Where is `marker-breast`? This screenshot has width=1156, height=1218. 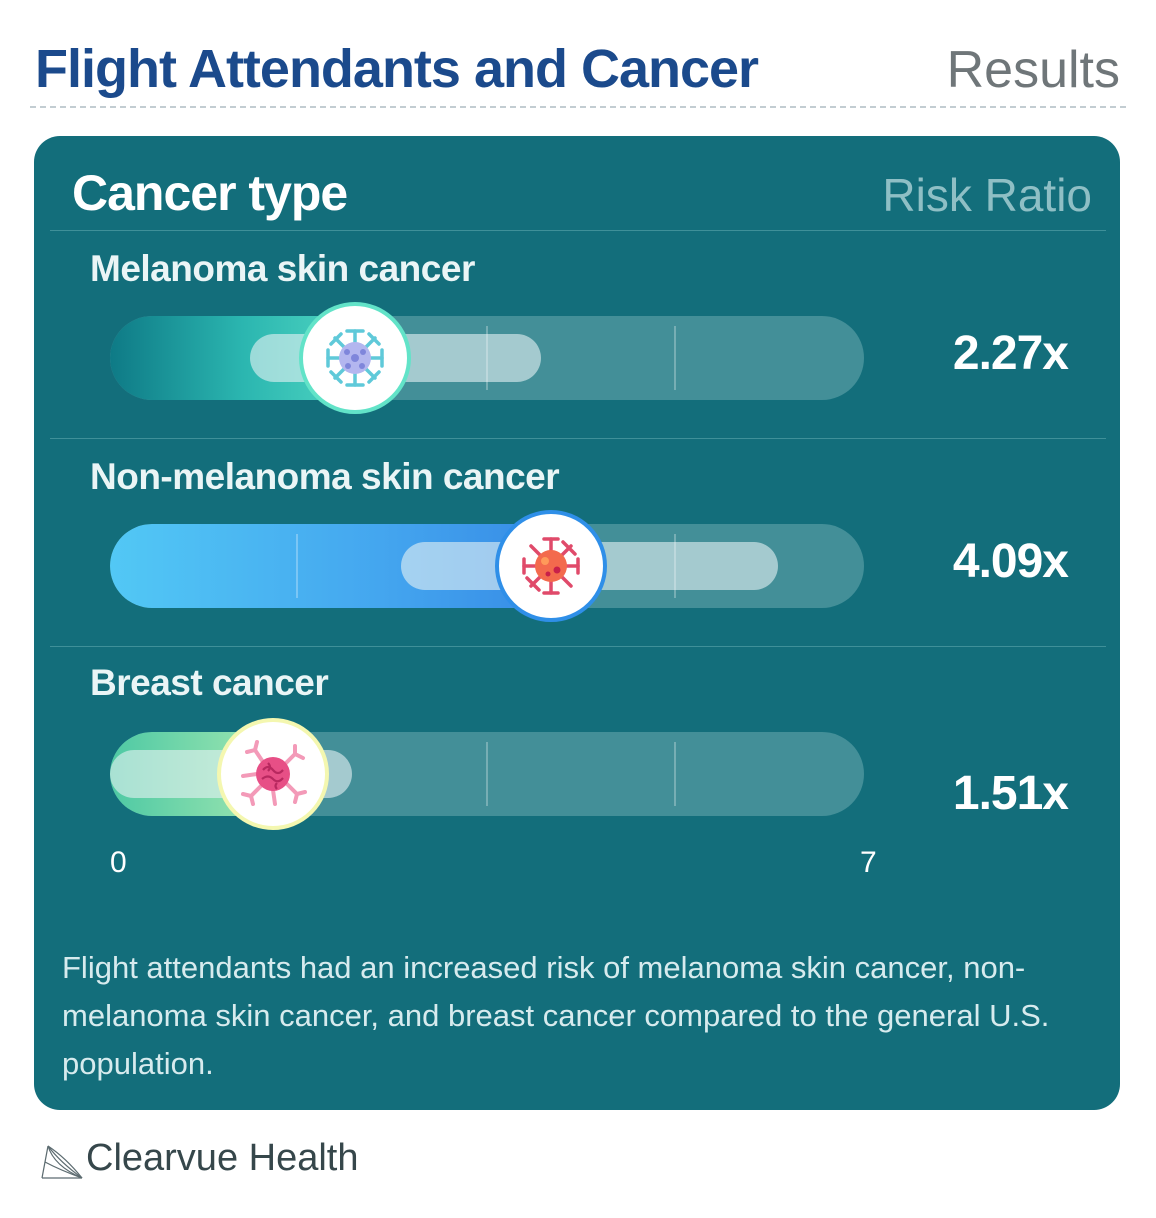 marker-breast is located at coordinates (272, 774).